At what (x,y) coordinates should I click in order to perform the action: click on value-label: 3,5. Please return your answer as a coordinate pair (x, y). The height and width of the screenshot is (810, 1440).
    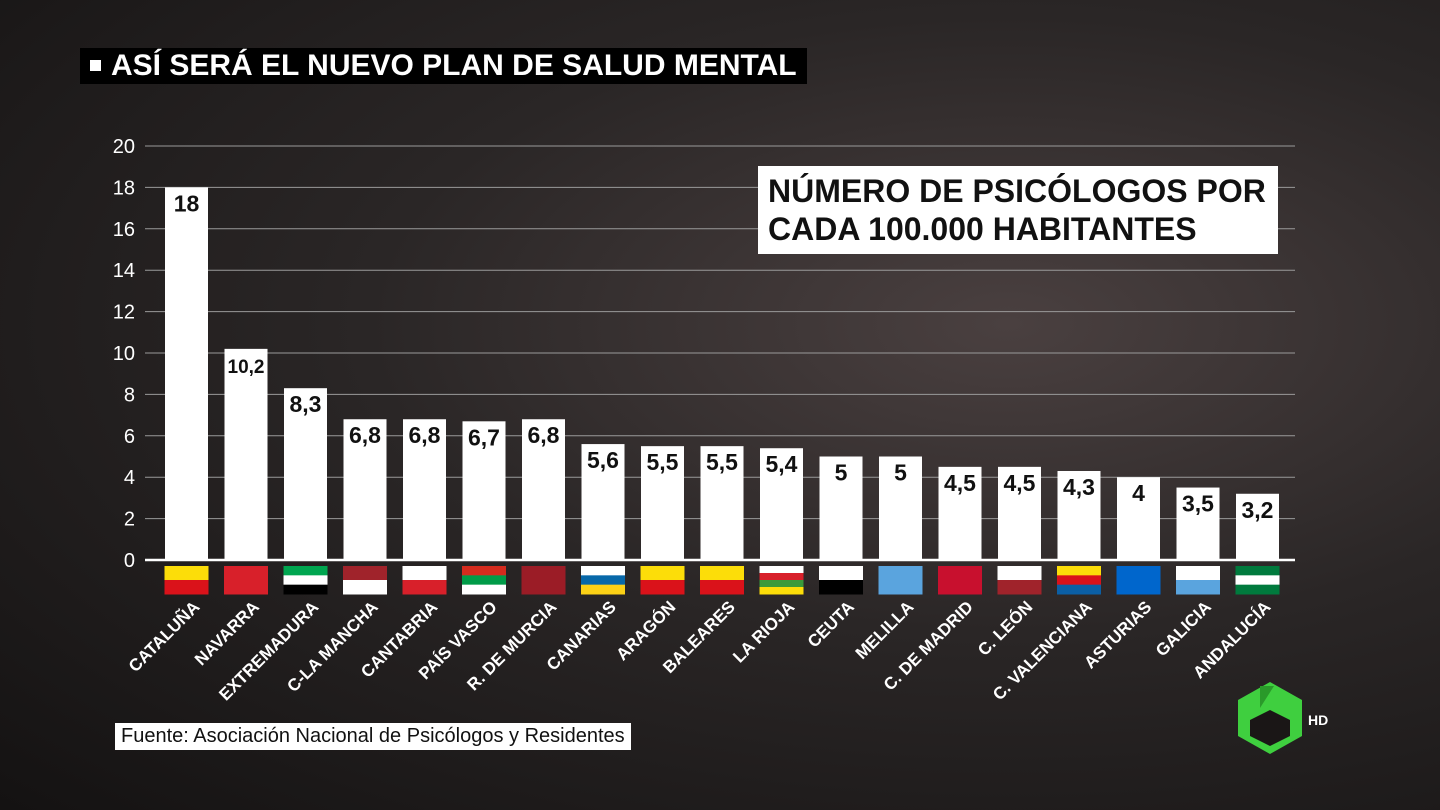
    Looking at the image, I should click on (1198, 504).